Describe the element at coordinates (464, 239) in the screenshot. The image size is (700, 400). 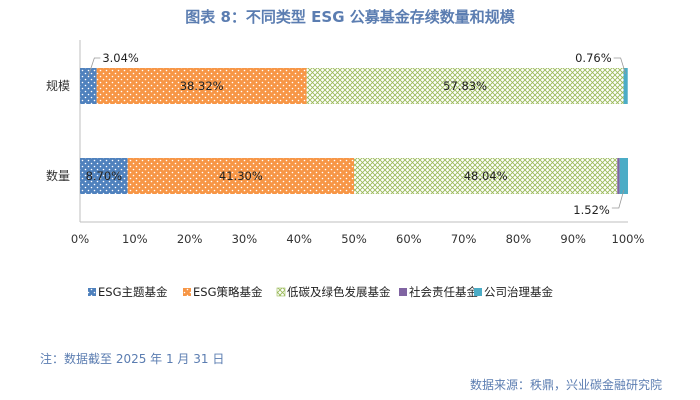
I see `x-tick-label: 70%` at that location.